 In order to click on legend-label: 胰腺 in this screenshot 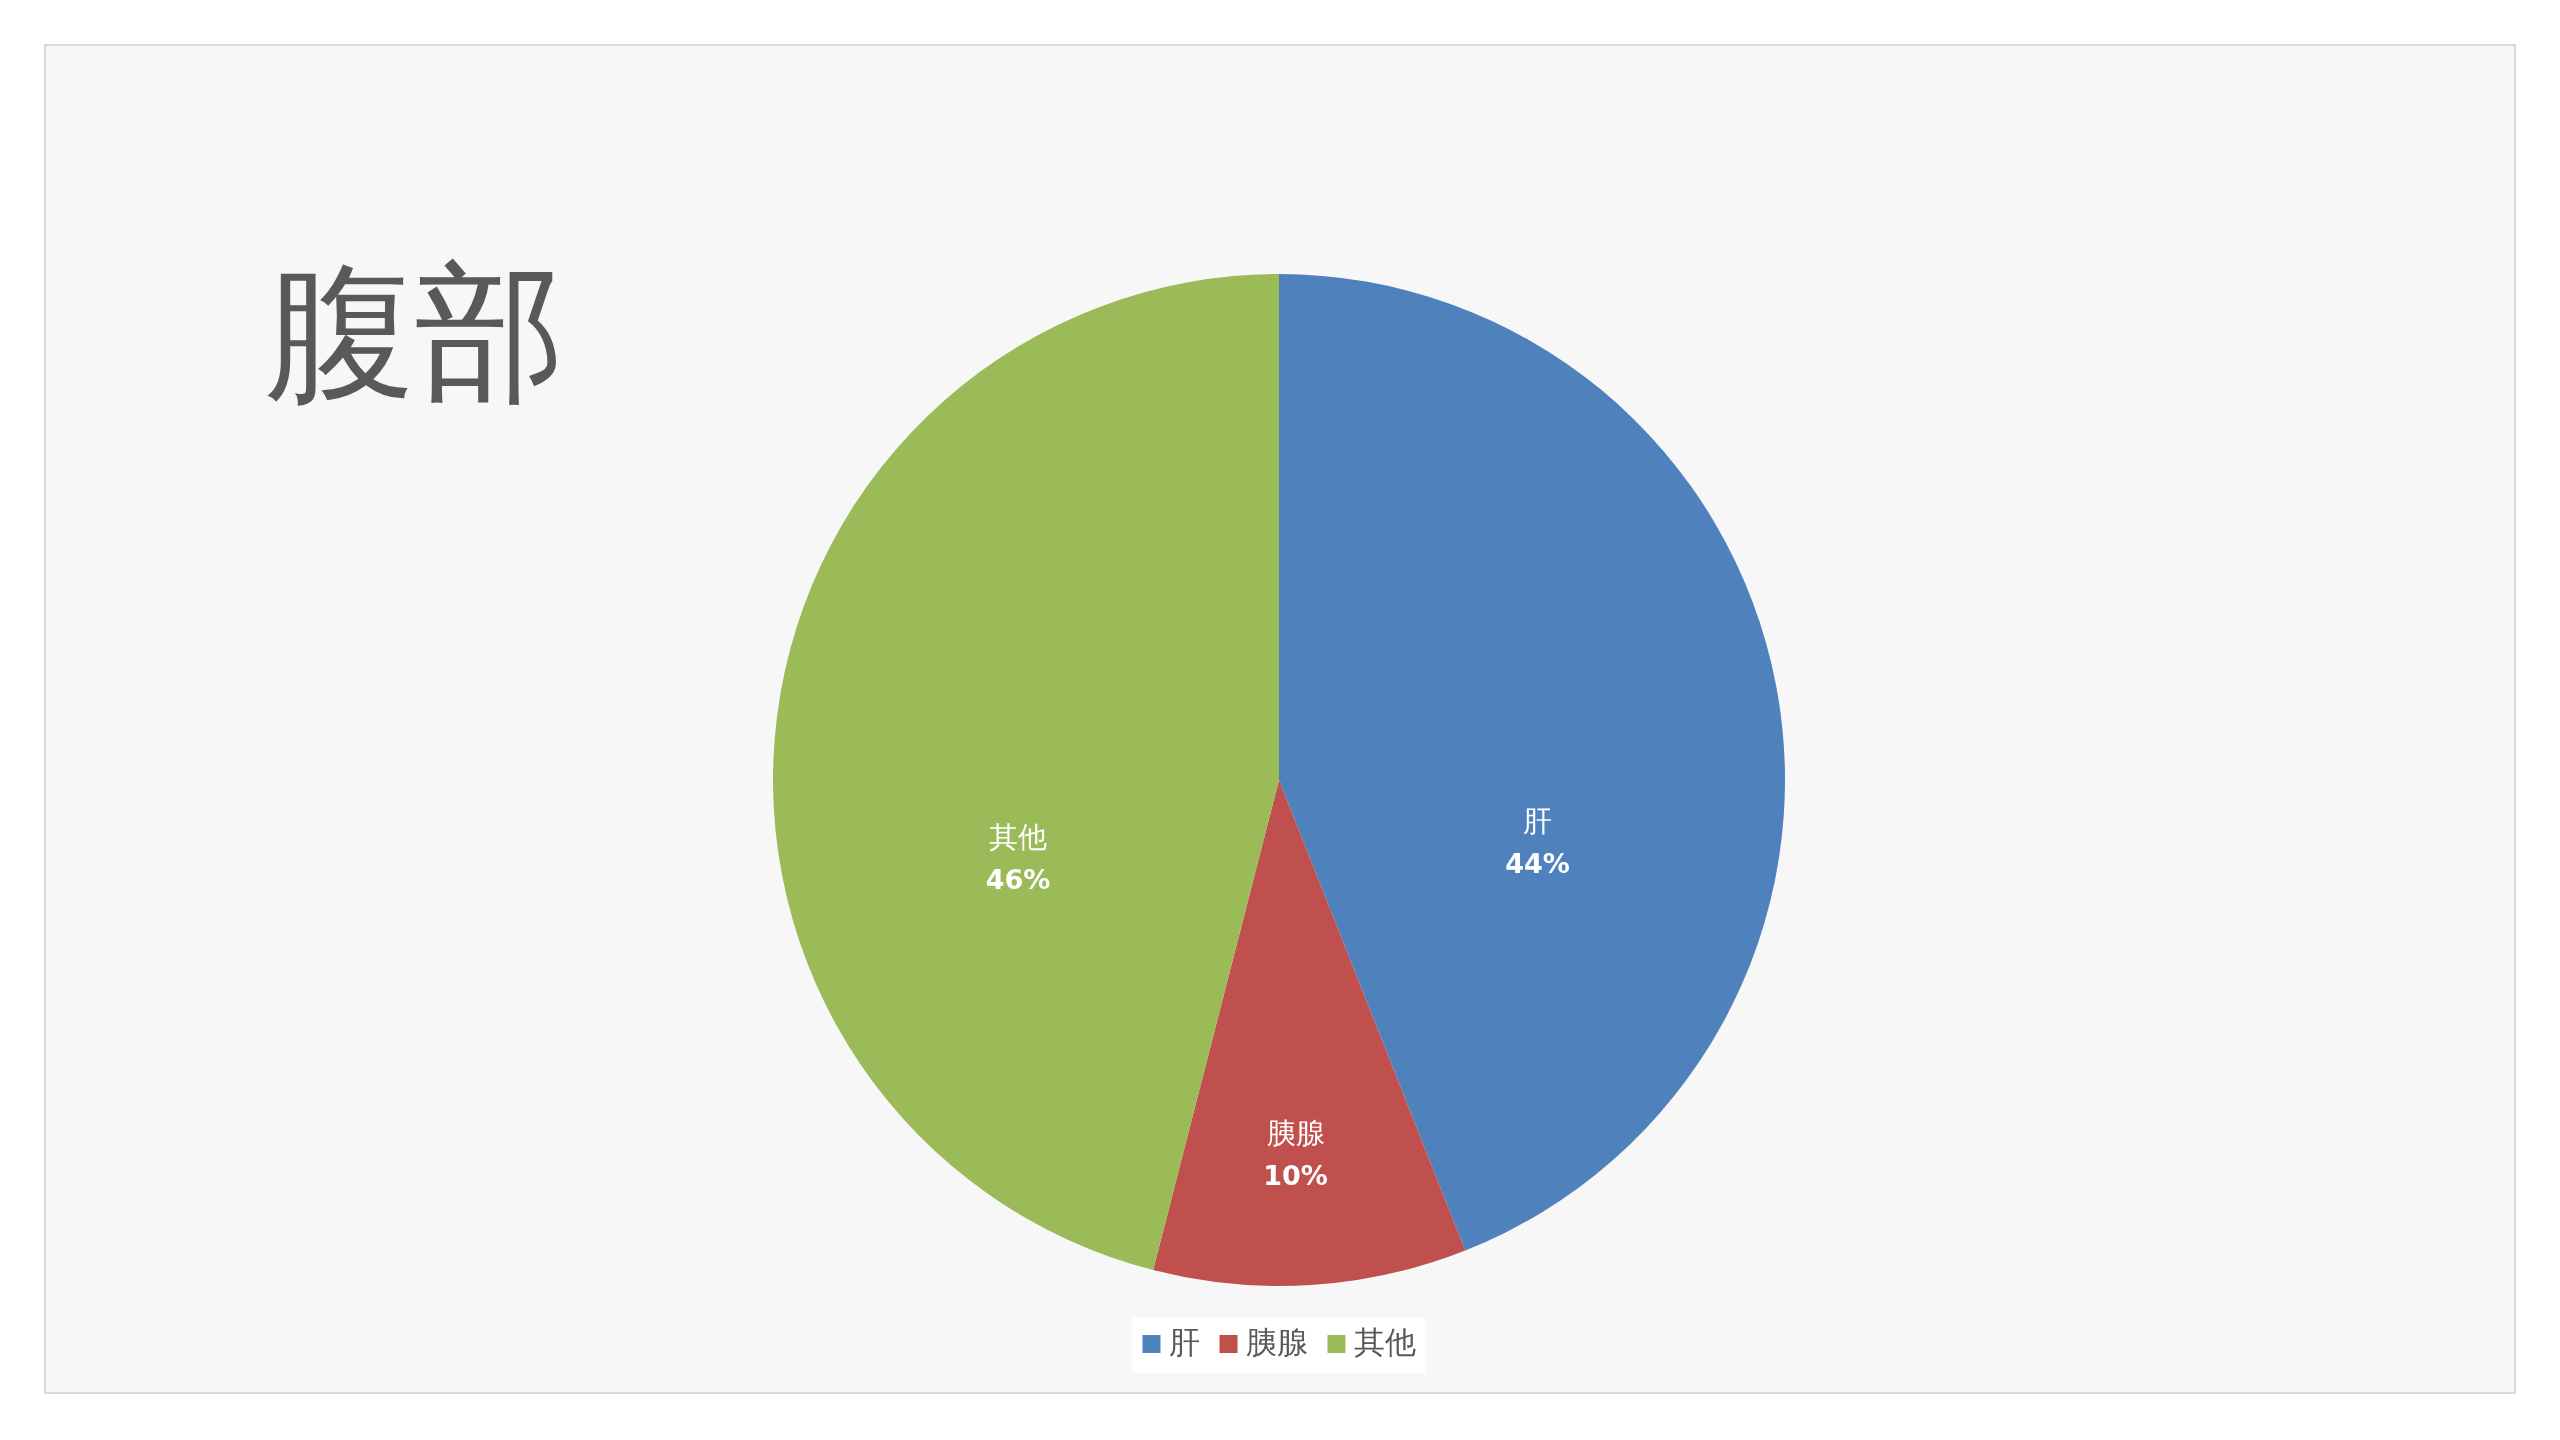, I will do `click(1276, 1342)`.